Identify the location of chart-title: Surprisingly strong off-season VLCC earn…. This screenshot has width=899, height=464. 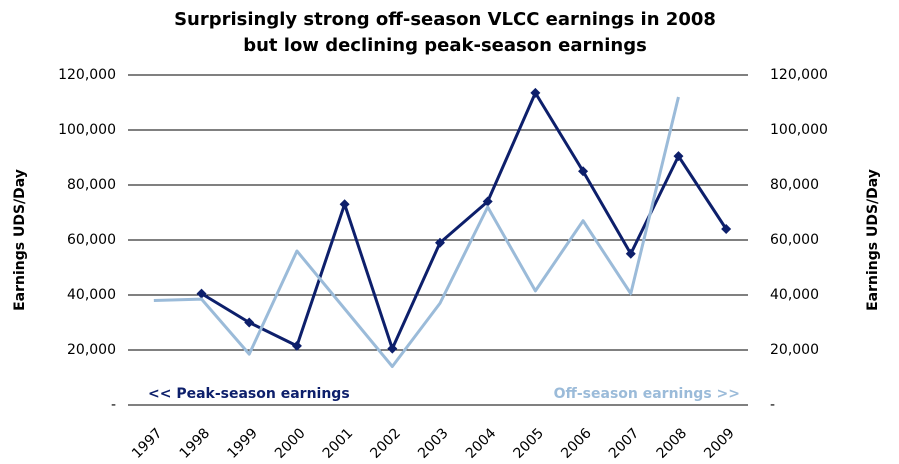
(445, 19).